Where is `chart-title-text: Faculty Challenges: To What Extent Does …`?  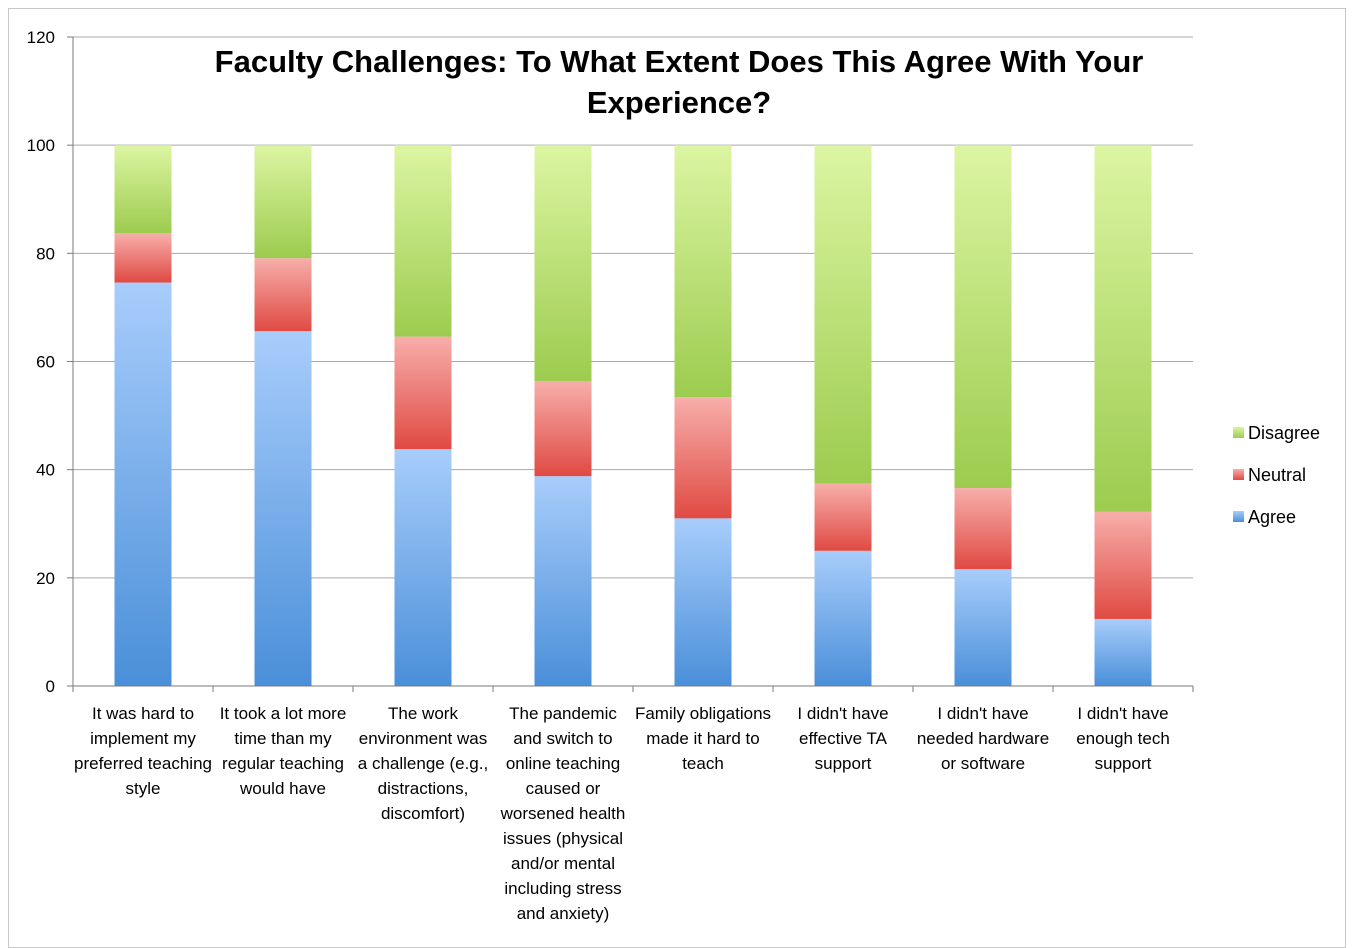
chart-title-text: Faculty Challenges: To What Extent Does … is located at coordinates (679, 82).